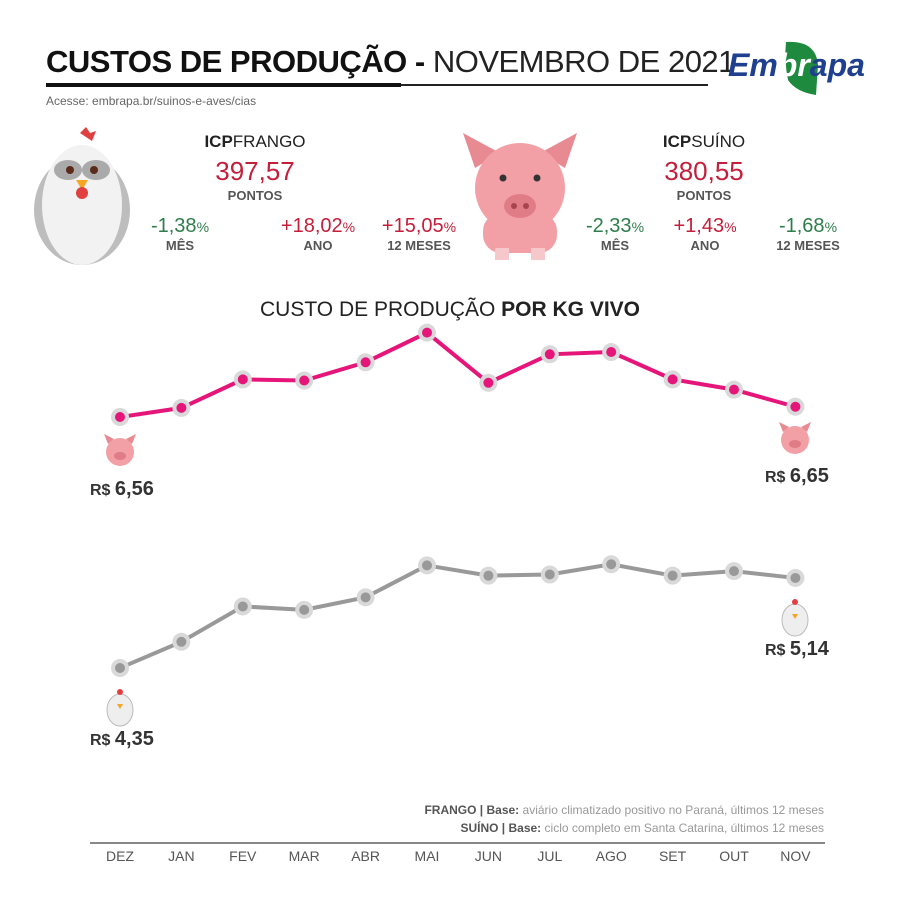  Describe the element at coordinates (704, 141) in the screenshot. I see `icp-suino-label: ICPSUÍNO` at that location.